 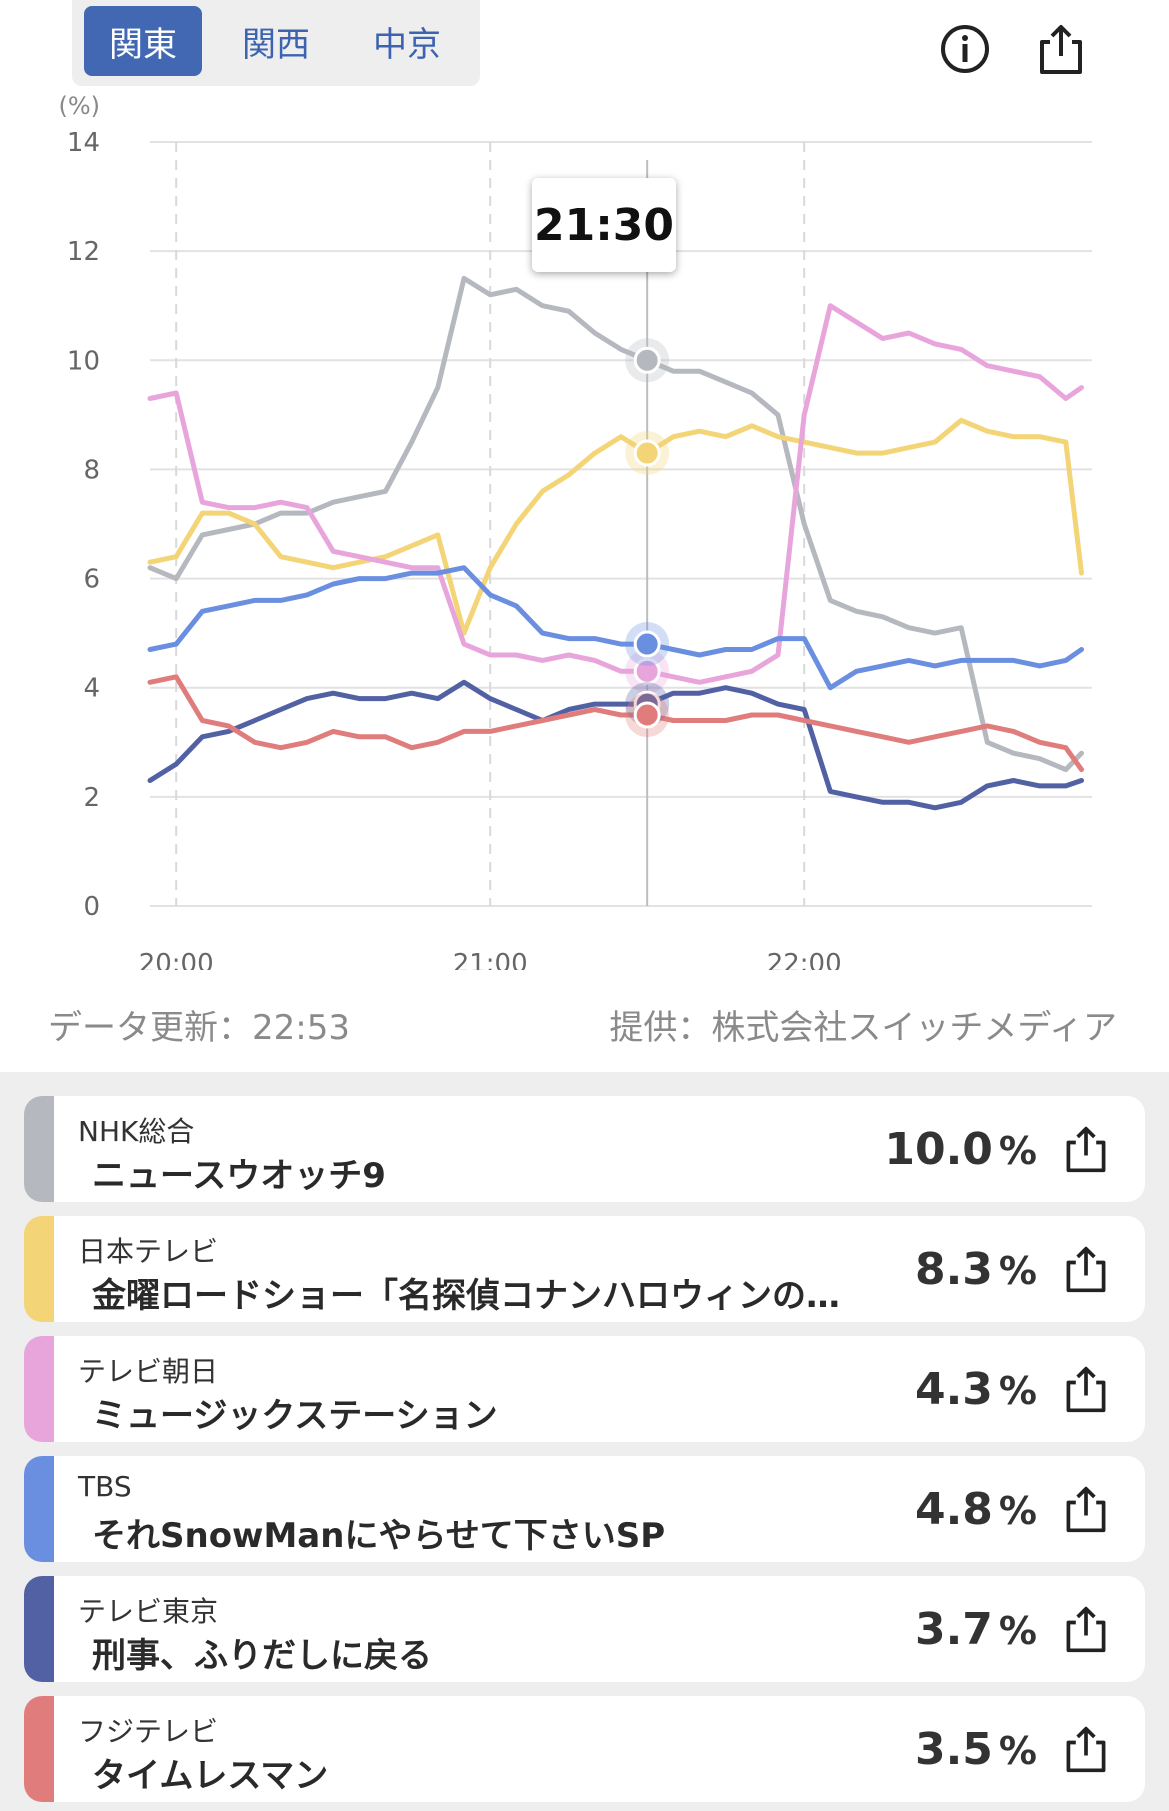 I want to click on y-tick-label: 0, so click(x=91, y=907).